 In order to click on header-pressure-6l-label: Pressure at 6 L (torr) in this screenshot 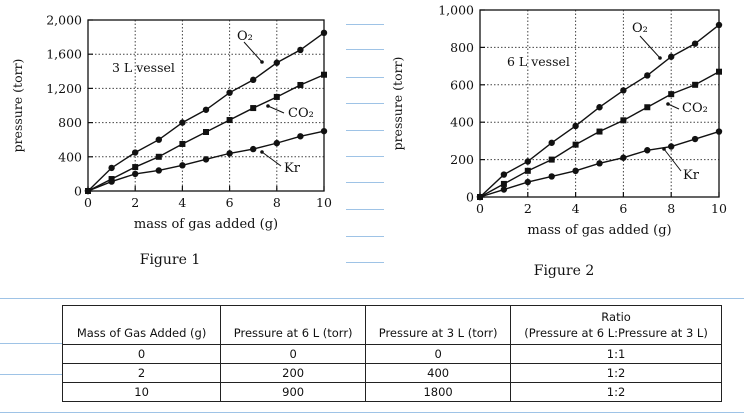, I will do `click(293, 333)`.